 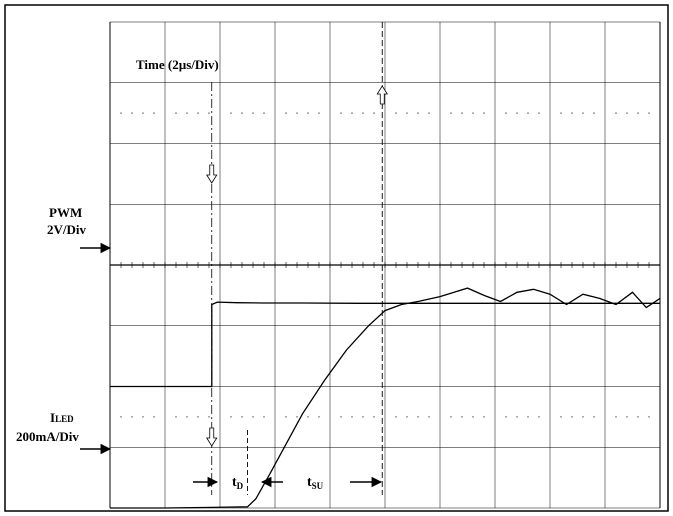 What do you see at coordinates (212, 437) in the screenshot?
I see `iled-start-arrow-icon` at bounding box center [212, 437].